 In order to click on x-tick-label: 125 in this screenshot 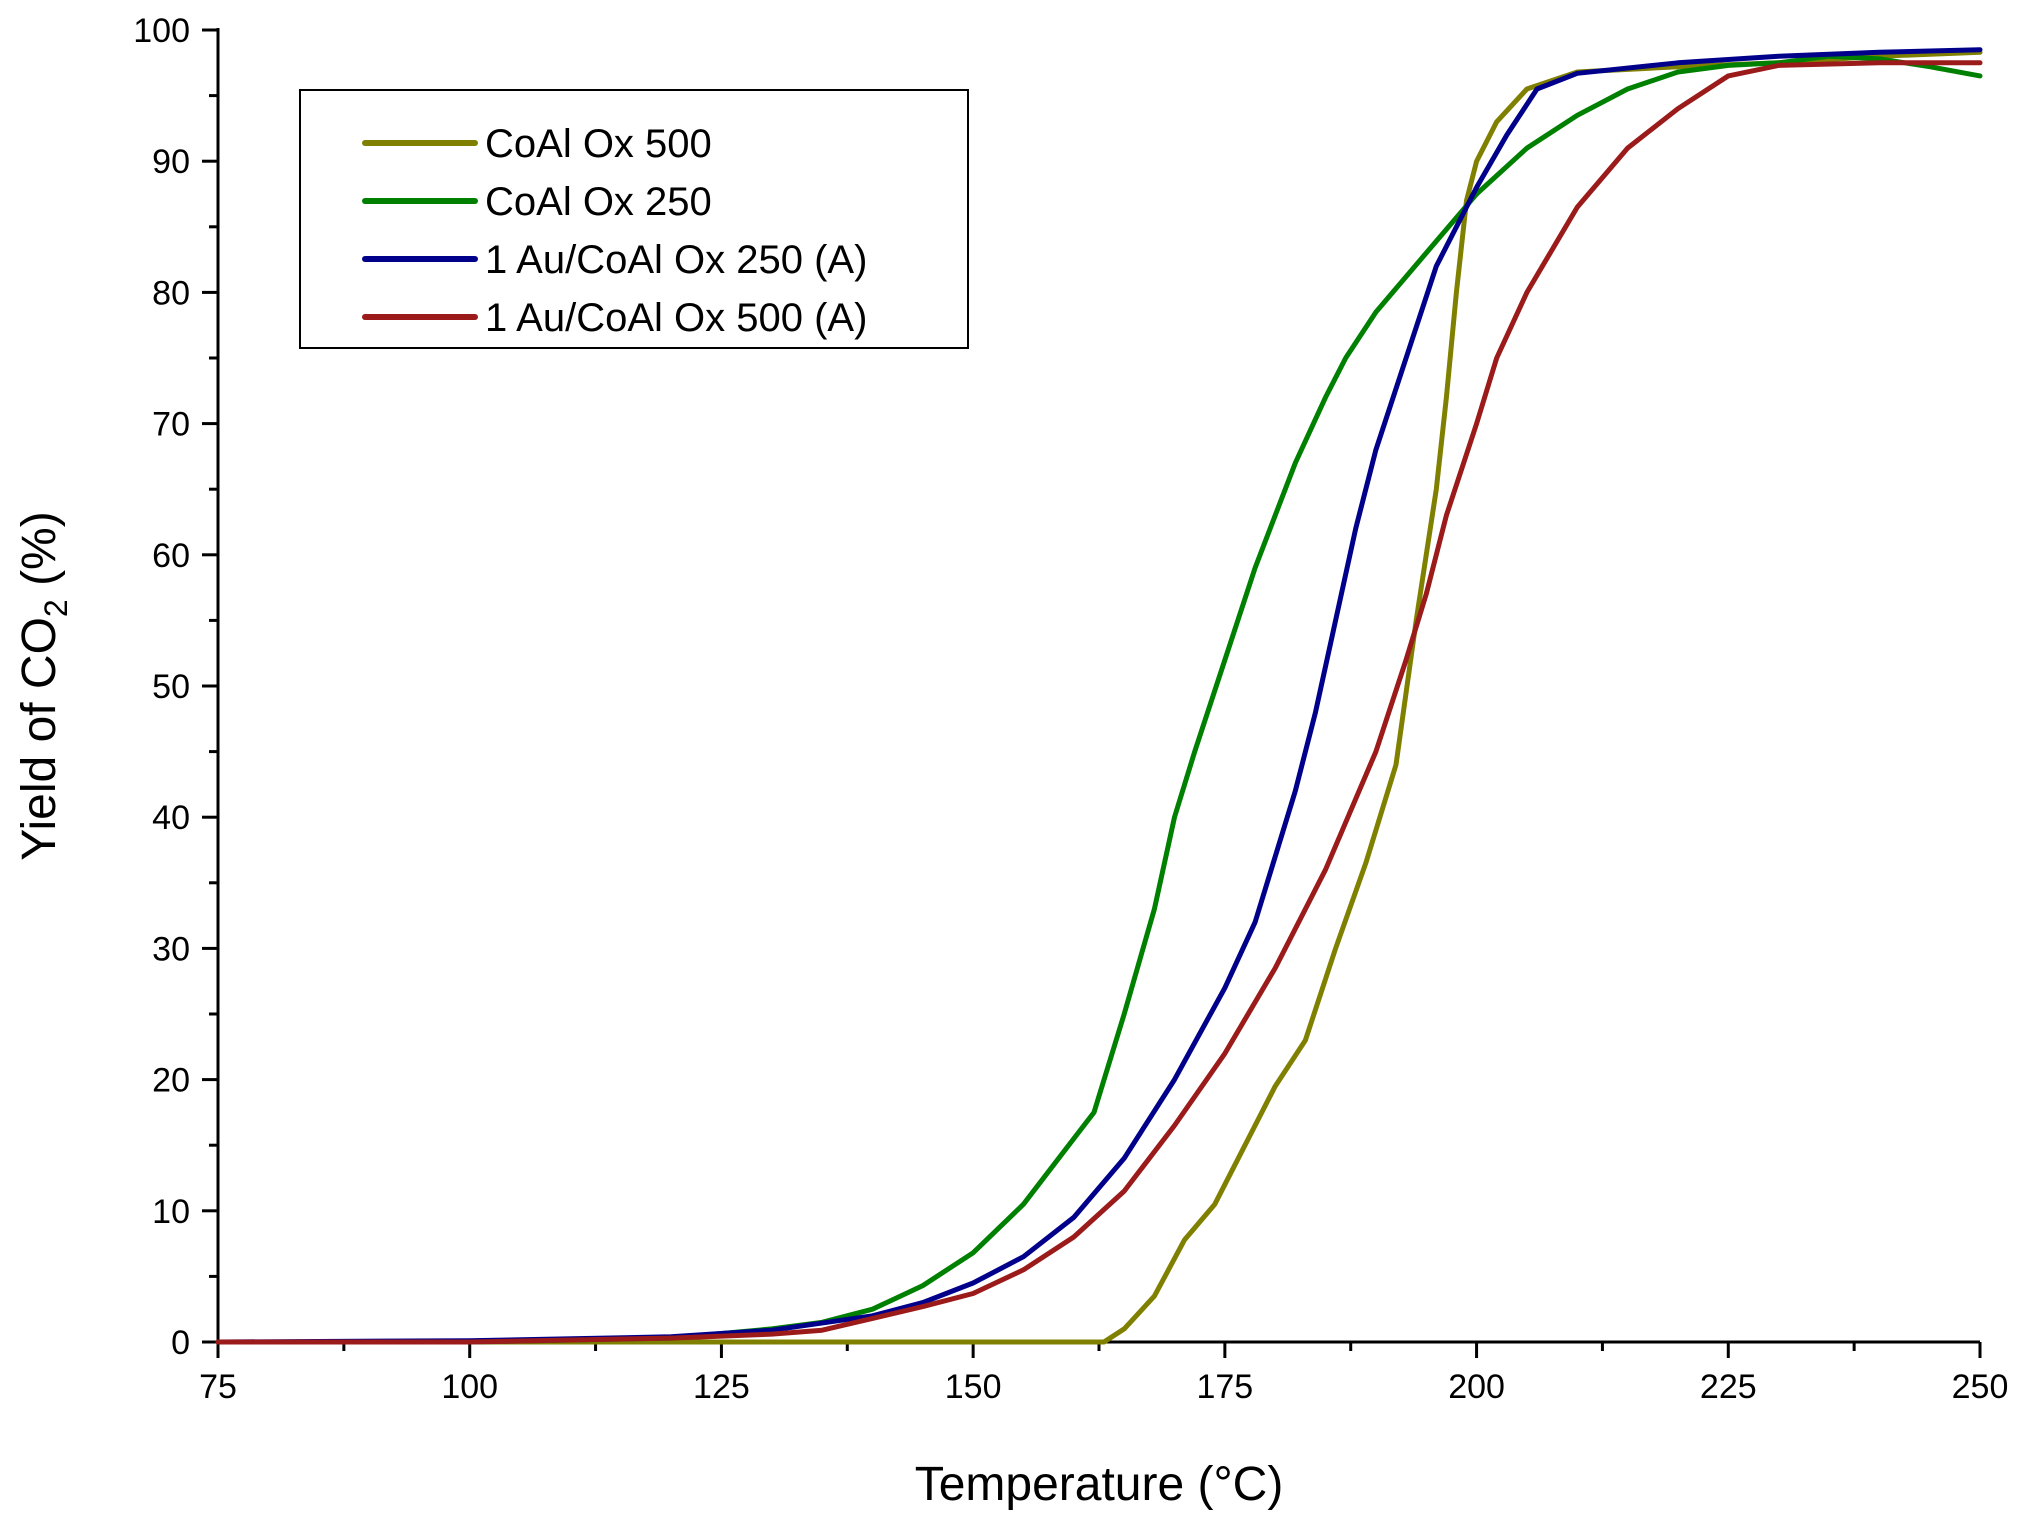, I will do `click(721, 1387)`.